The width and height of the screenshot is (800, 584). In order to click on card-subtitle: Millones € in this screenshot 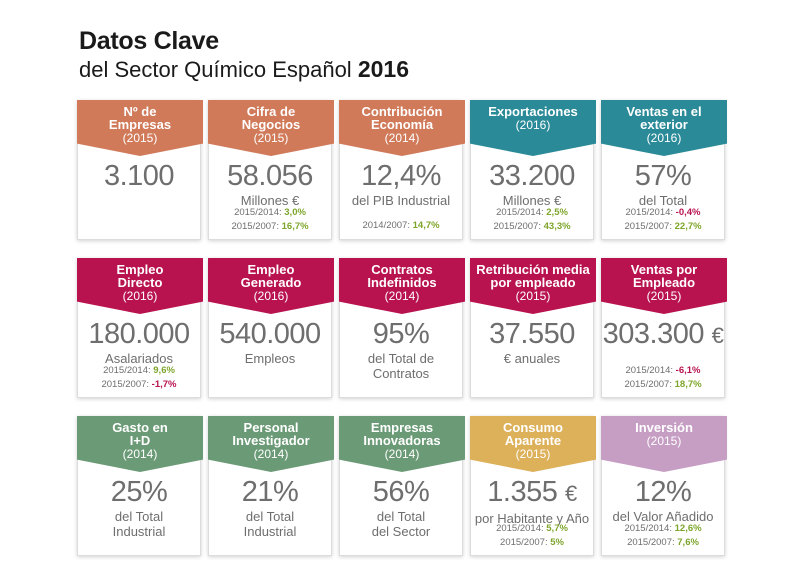, I will do `click(532, 200)`.